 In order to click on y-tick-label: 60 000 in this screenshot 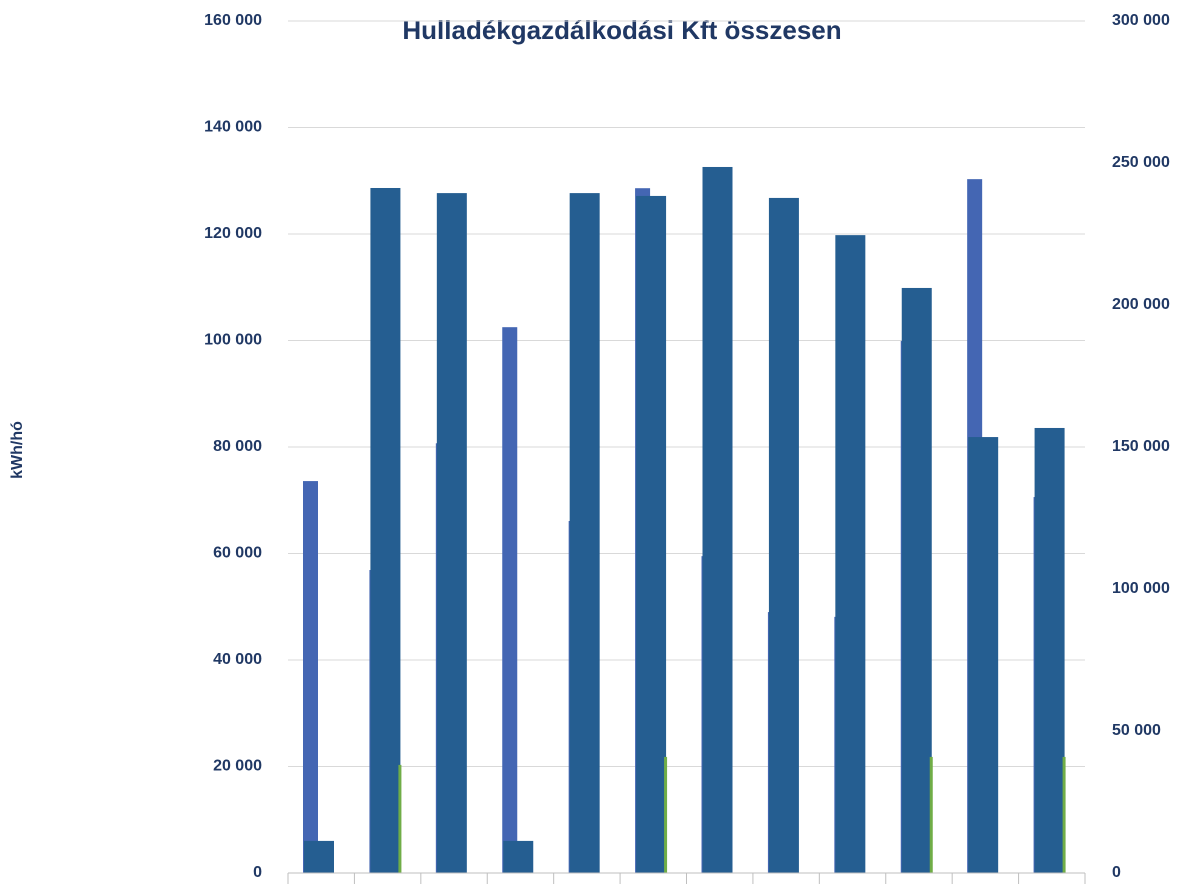, I will do `click(237, 553)`.